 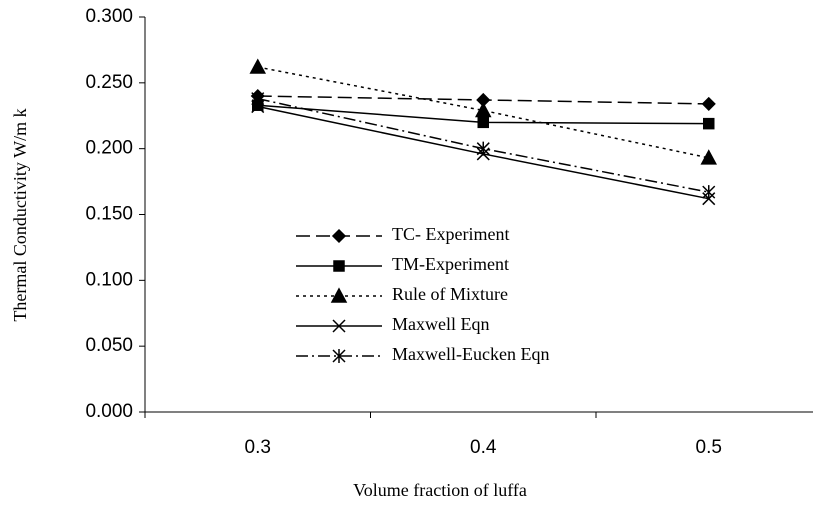 I want to click on y-tick-label: 0.300, so click(x=109, y=16).